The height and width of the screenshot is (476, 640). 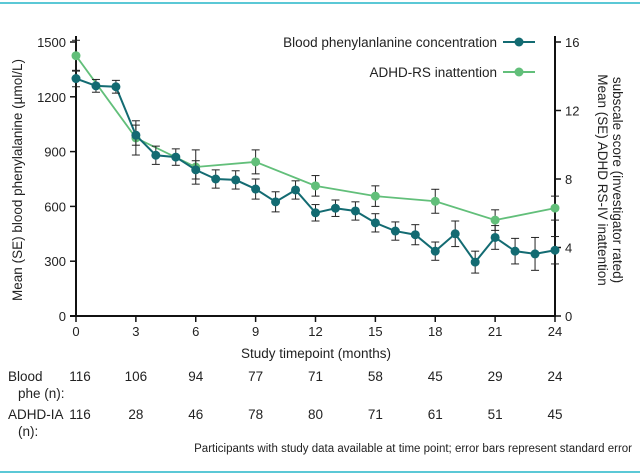 I want to click on left-y-tick-label: 900, so click(x=55, y=152).